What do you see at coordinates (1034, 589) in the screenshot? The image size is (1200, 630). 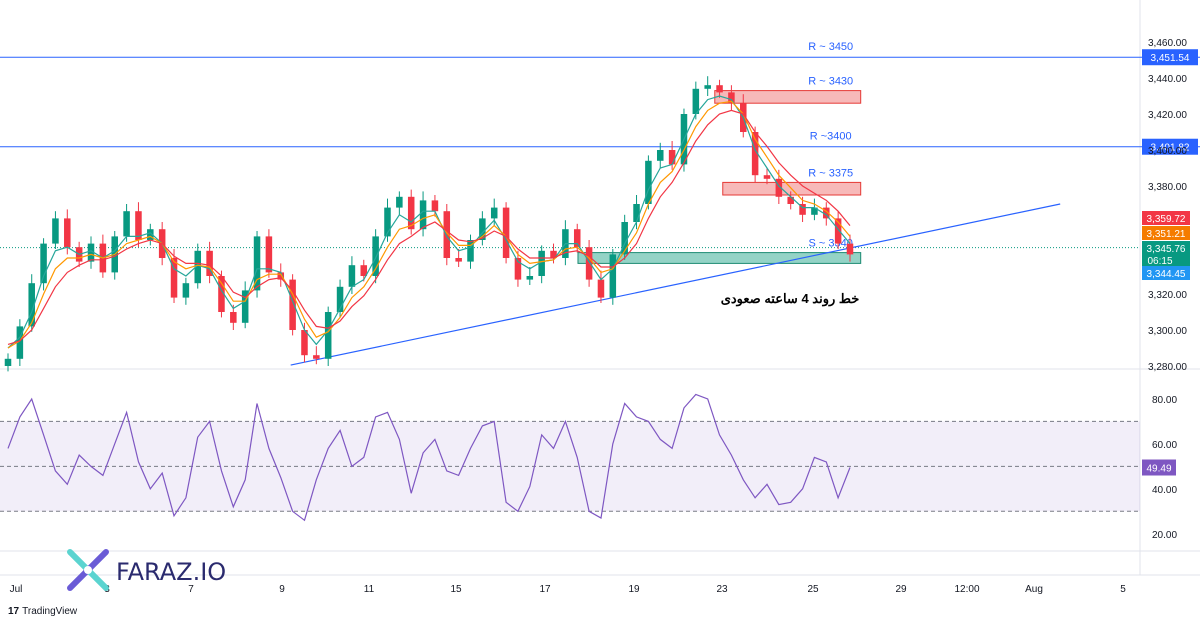 I see `time-tick-label: Aug` at bounding box center [1034, 589].